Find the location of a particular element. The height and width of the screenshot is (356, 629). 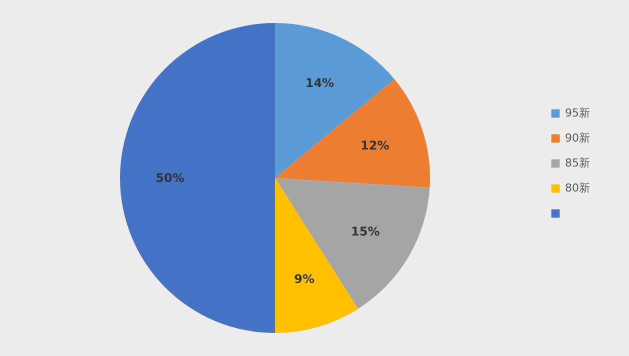

legend-label: 90新 is located at coordinates (577, 138).